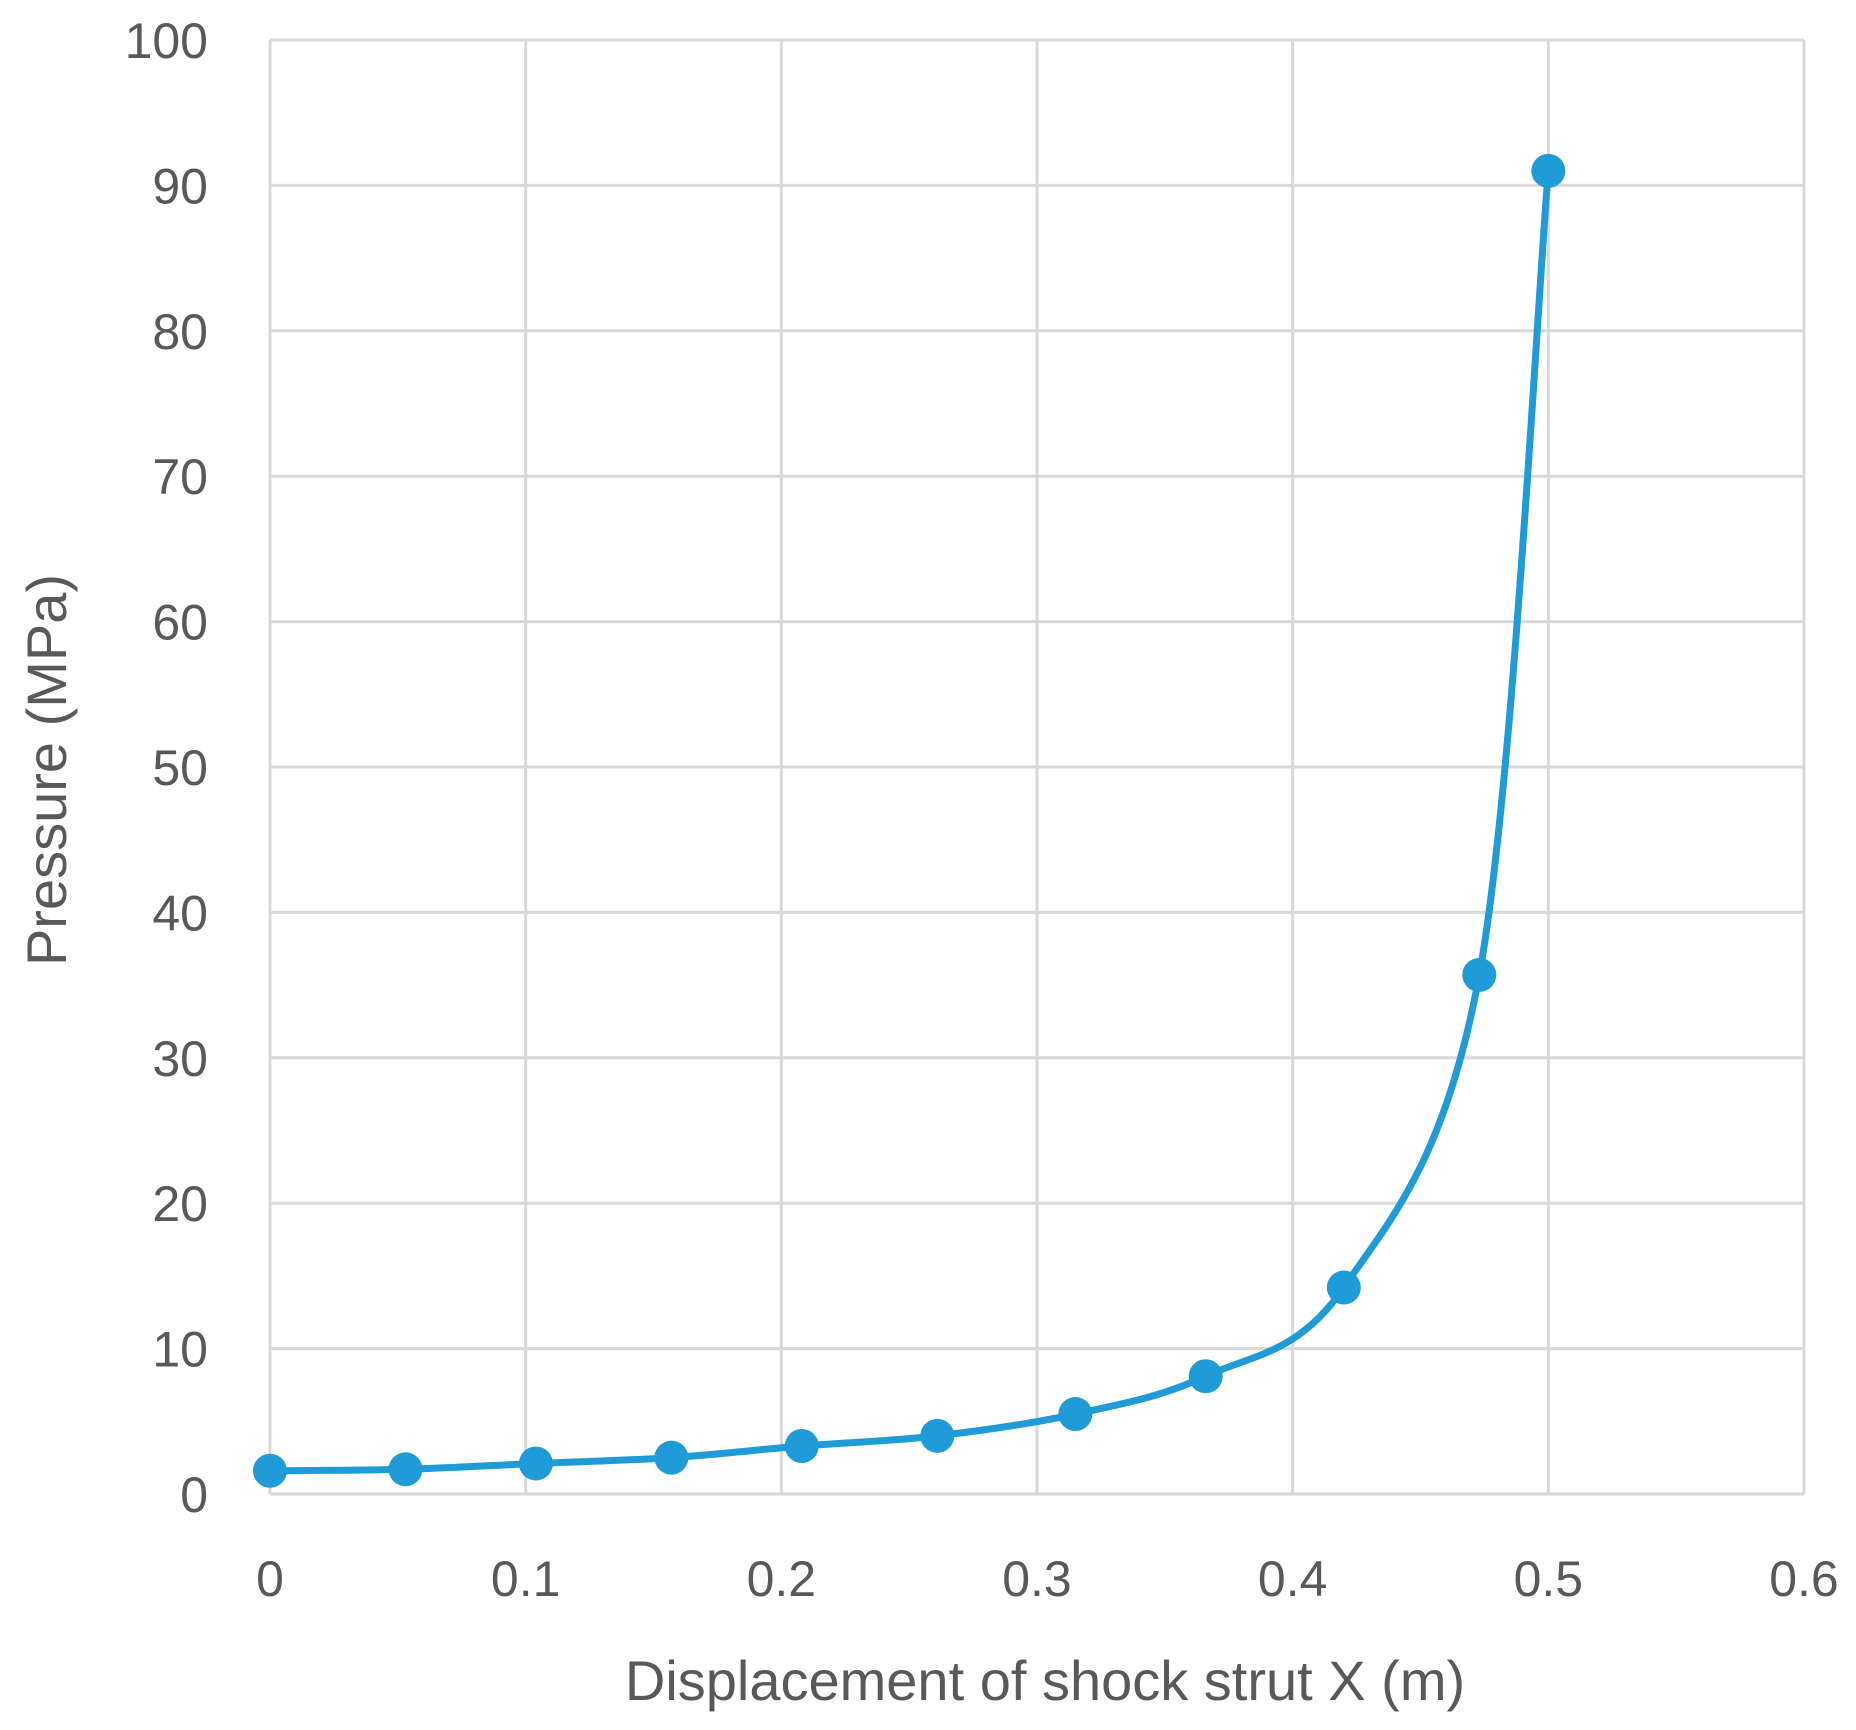  Describe the element at coordinates (1037, 1579) in the screenshot. I see `x-tick-label: 0.3` at that location.